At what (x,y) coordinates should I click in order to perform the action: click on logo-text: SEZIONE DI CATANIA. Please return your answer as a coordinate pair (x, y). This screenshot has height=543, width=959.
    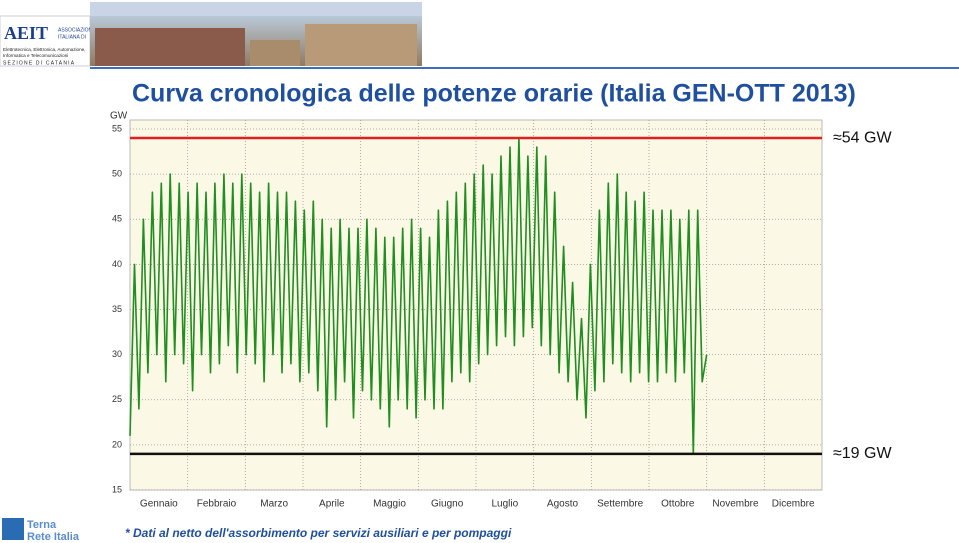
    Looking at the image, I should click on (39, 63).